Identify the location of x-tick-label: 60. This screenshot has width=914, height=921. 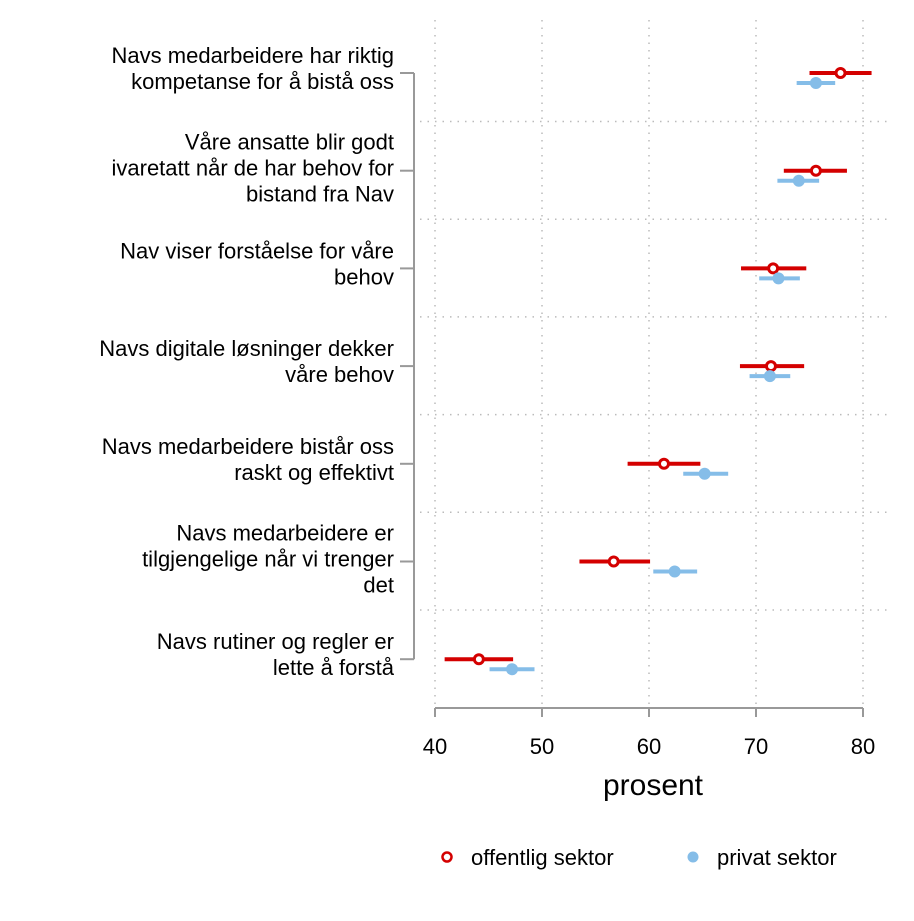
(649, 746).